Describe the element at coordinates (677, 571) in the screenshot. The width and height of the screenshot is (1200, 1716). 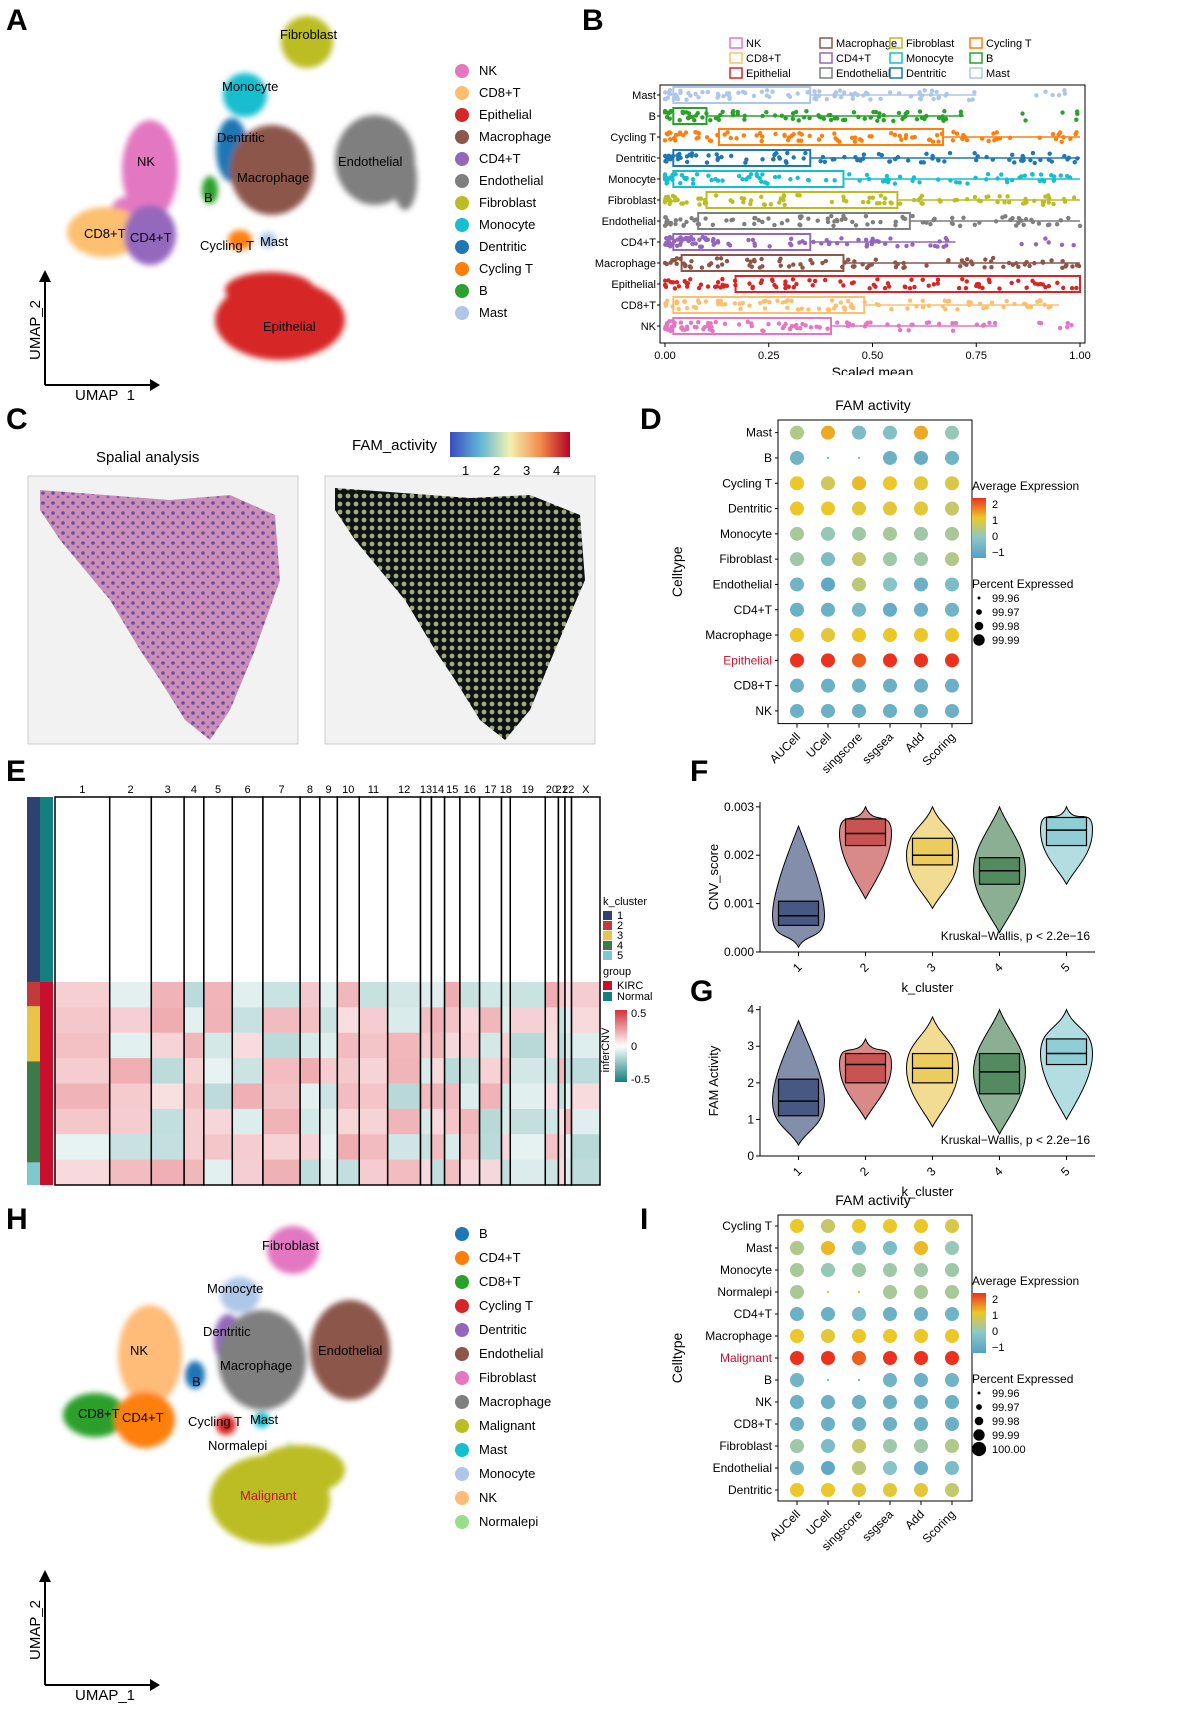
I see `dot-ylabel: Celltype` at that location.